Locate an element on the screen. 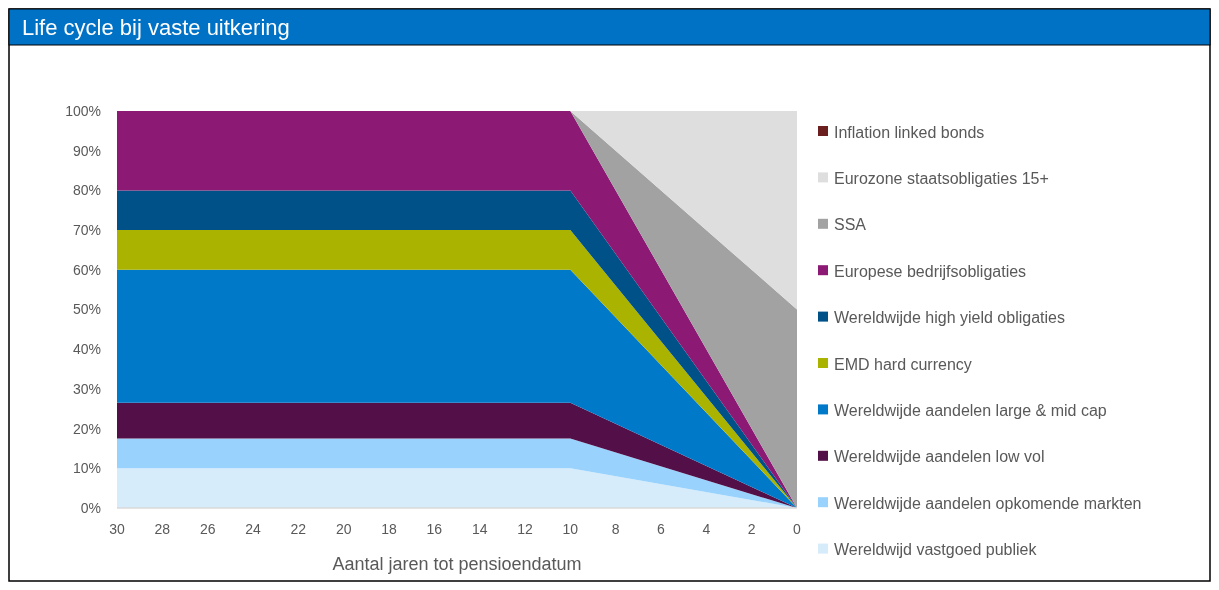  x-tick-label: 4 is located at coordinates (706, 529).